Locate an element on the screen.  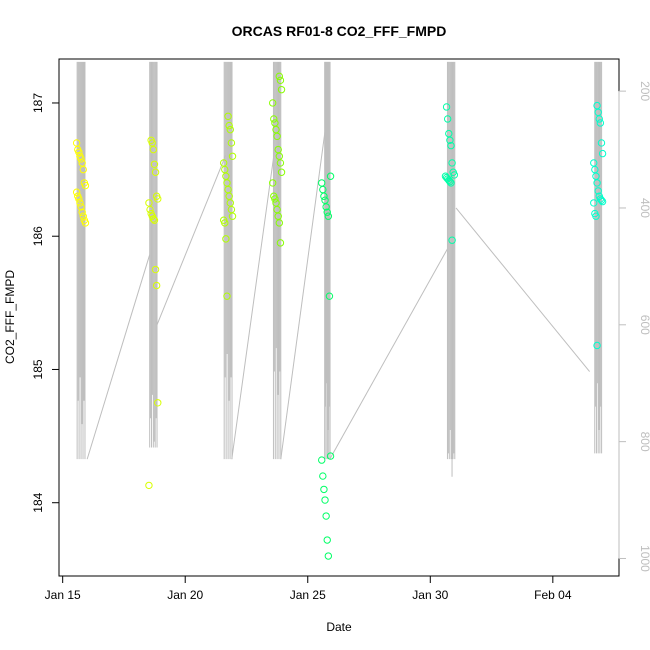
x-axis-label: Date is located at coordinates (339, 627).